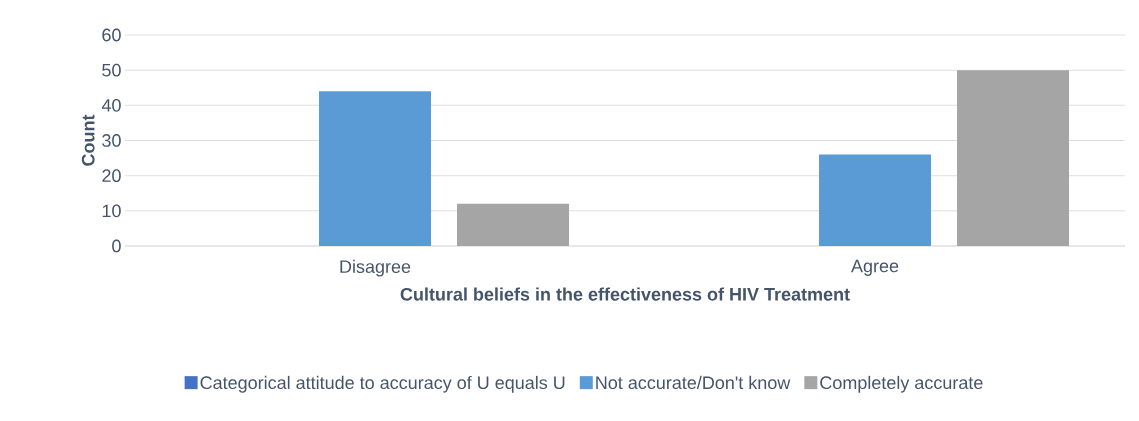 Image resolution: width=1139 pixels, height=421 pixels. What do you see at coordinates (111, 140) in the screenshot?
I see `y-tick-label: 30` at bounding box center [111, 140].